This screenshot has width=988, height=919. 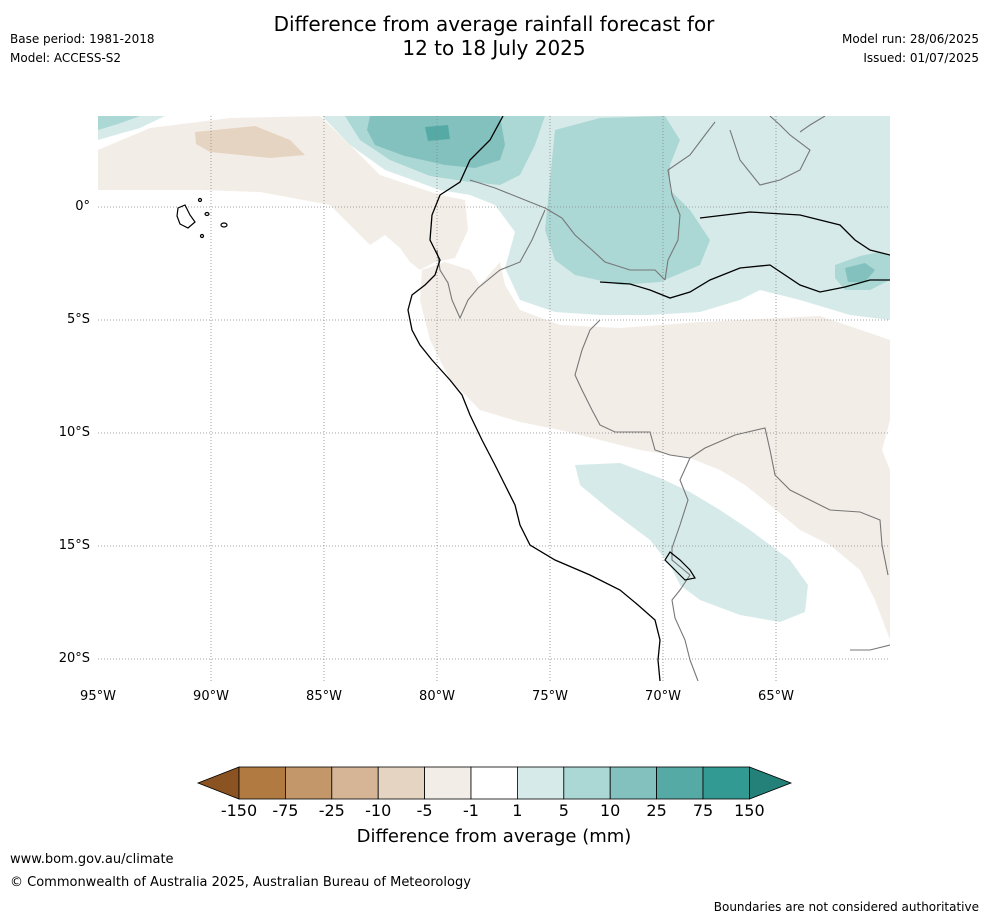 I want to click on colorbar-tick-label: -10, so click(x=378, y=810).